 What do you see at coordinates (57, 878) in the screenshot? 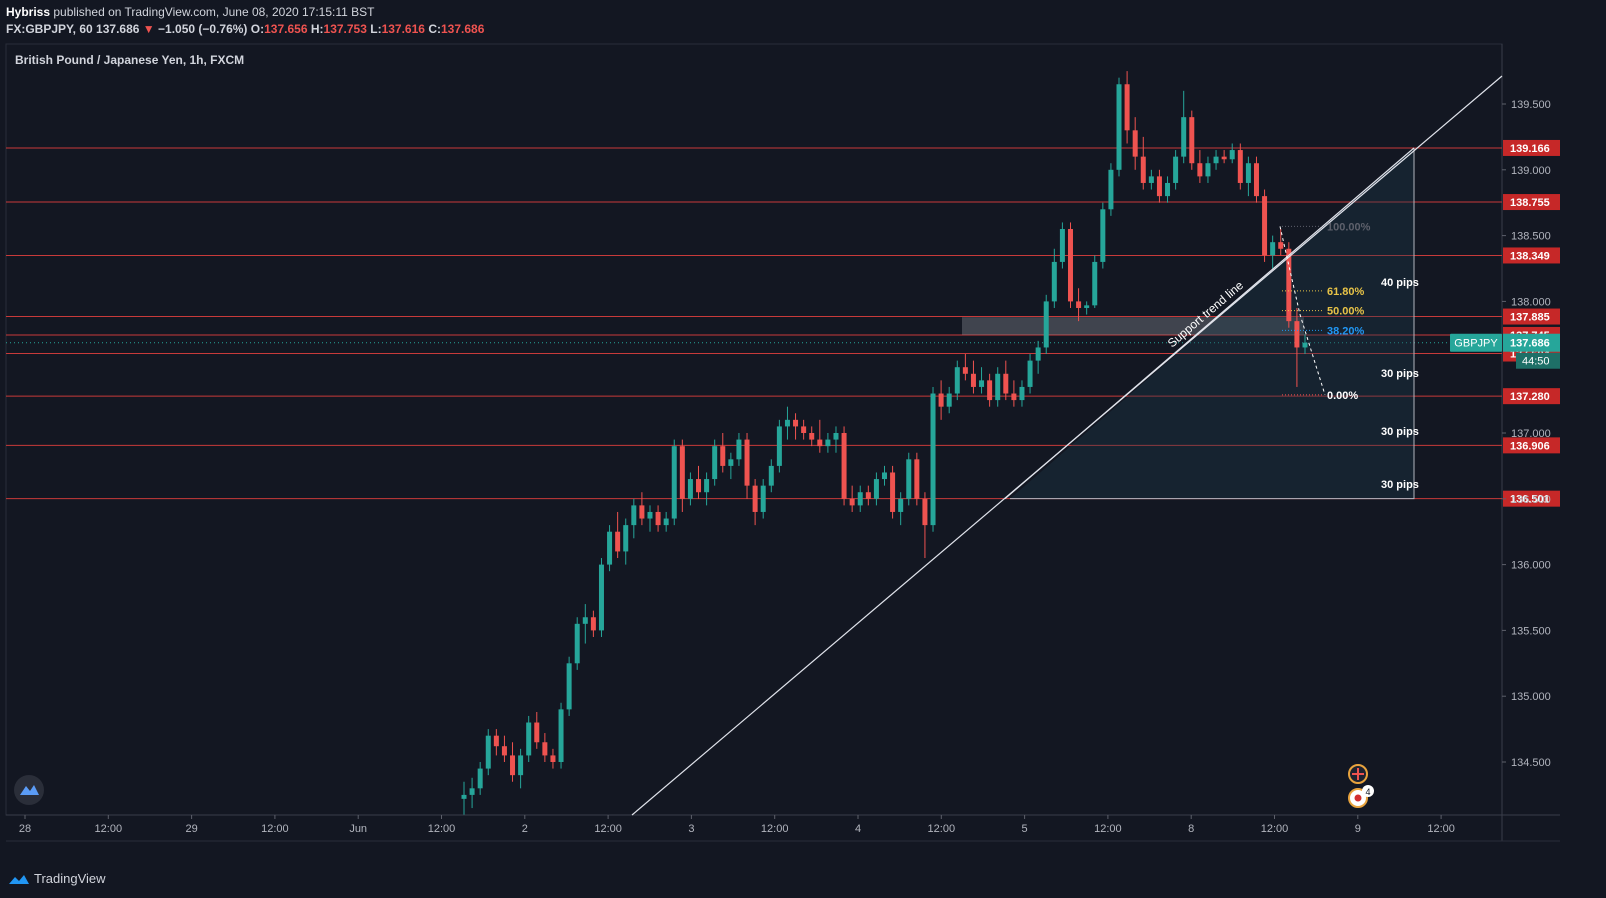
I see `tradingview-brand: TradingView` at bounding box center [57, 878].